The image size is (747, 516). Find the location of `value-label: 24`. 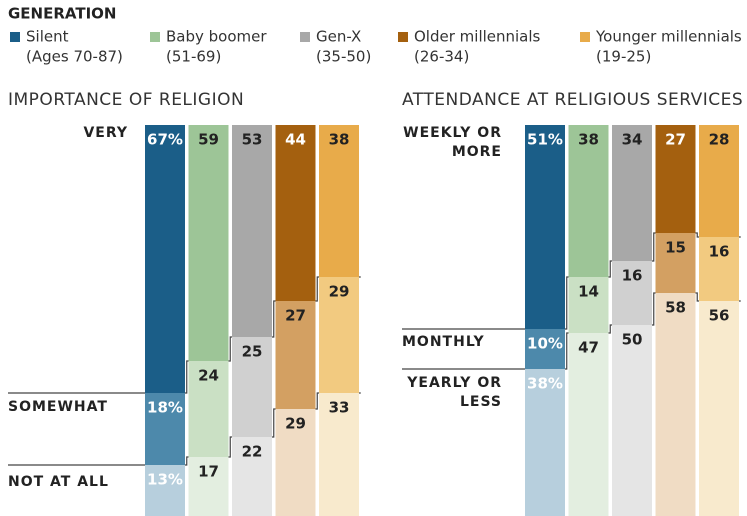

value-label: 24 is located at coordinates (208, 376).